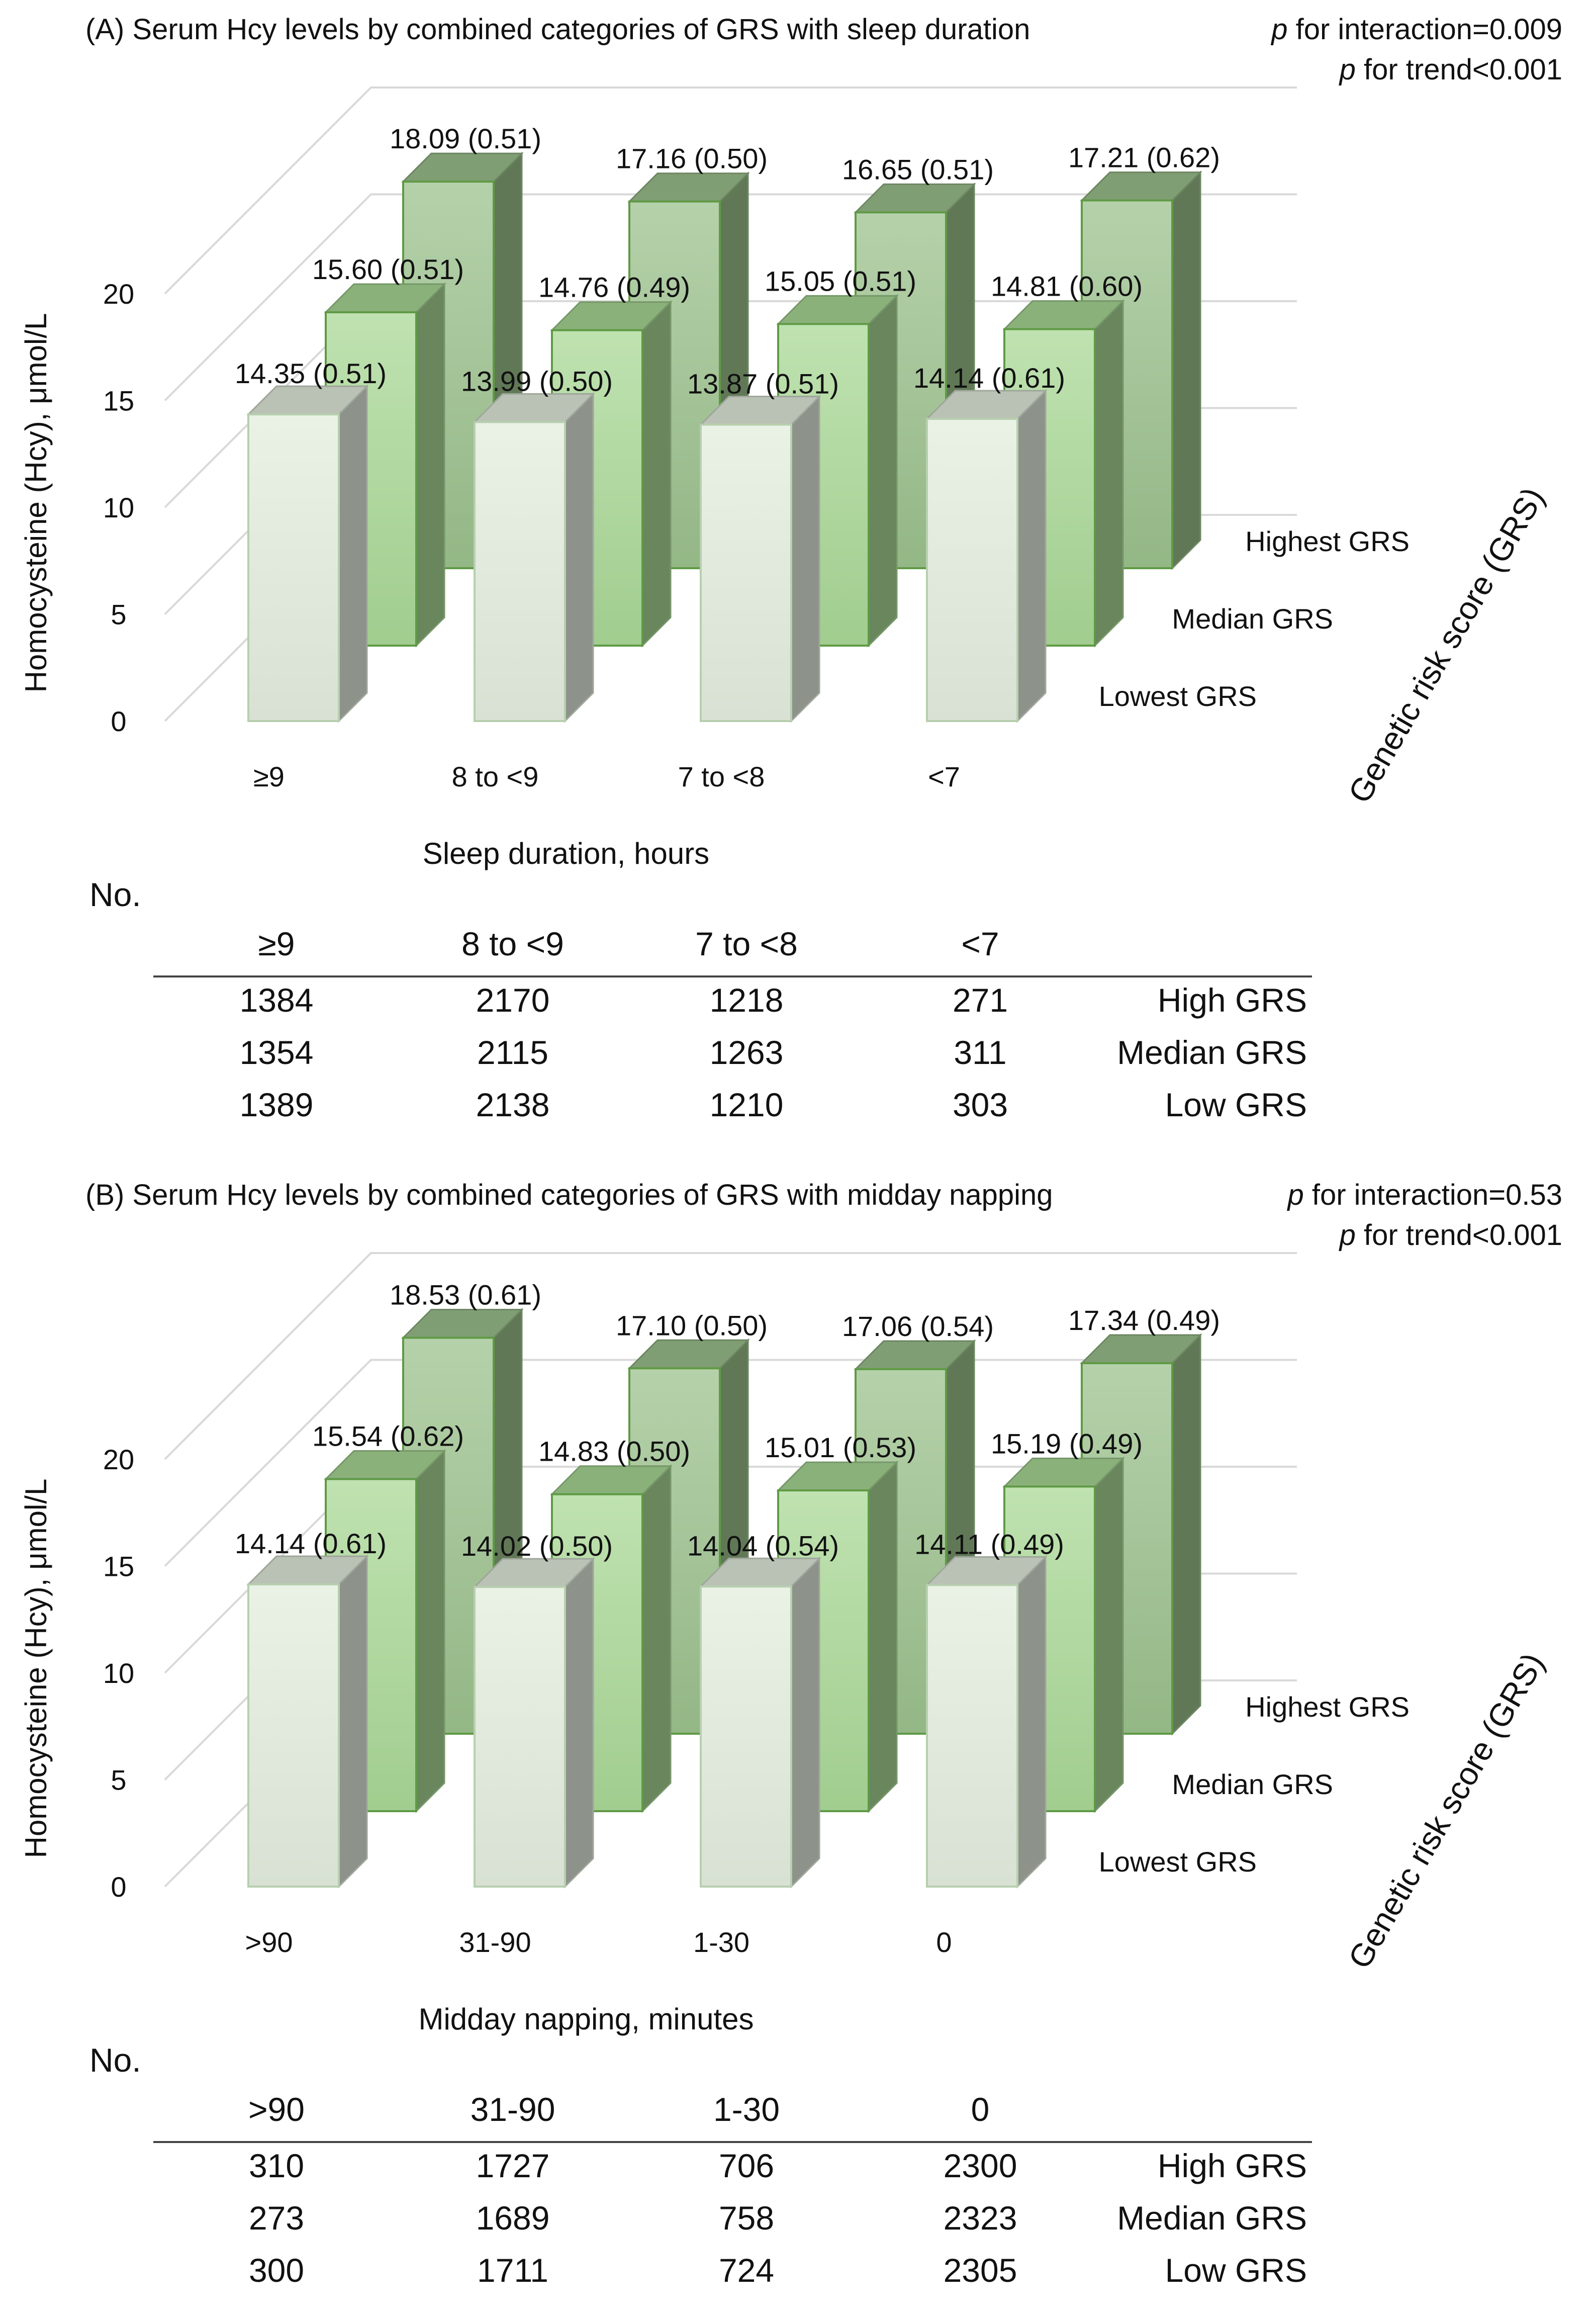  Describe the element at coordinates (311, 373) in the screenshot. I see `bar-data-label: 14.35 (0.51)` at that location.